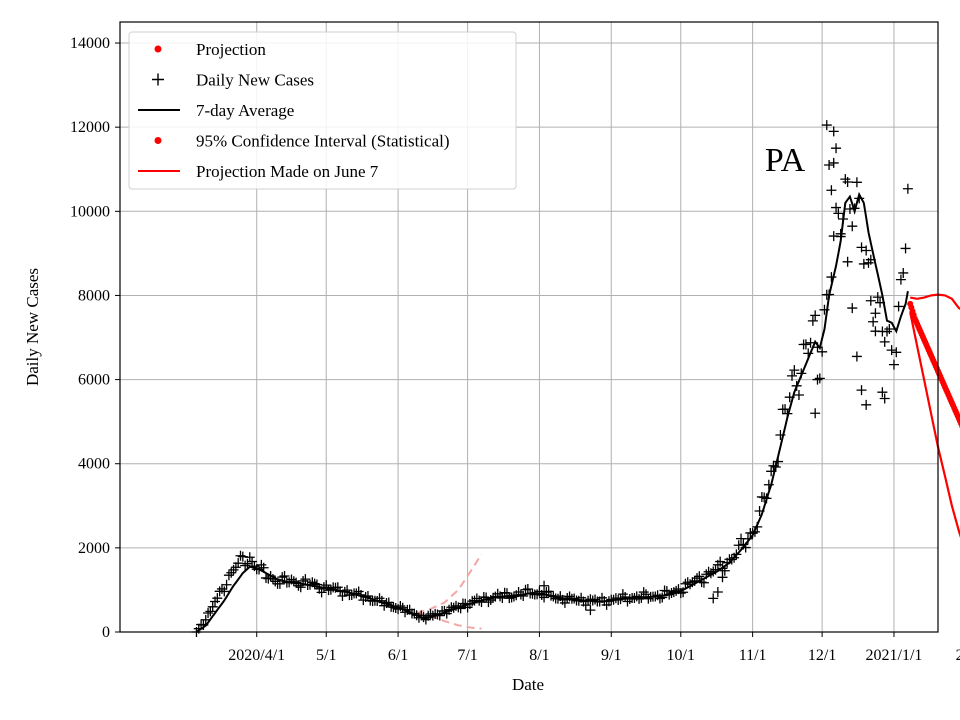 This screenshot has width=960, height=720. I want to click on projection-series, so click(933, 364).